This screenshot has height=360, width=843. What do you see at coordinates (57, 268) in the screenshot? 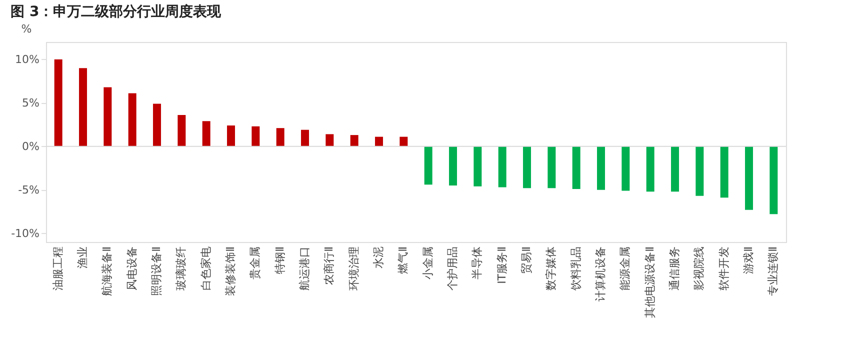
I see `x-tick-label: 油服工程` at bounding box center [57, 268].